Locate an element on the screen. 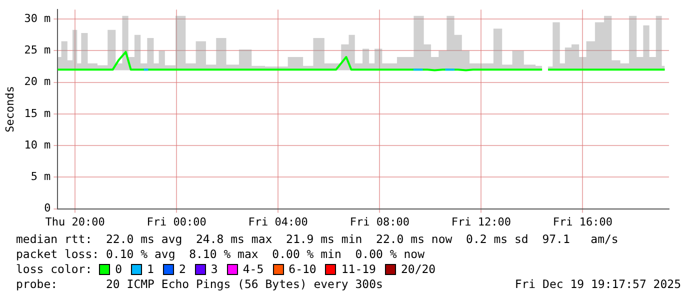  legend-label: 1 is located at coordinates (150, 269).